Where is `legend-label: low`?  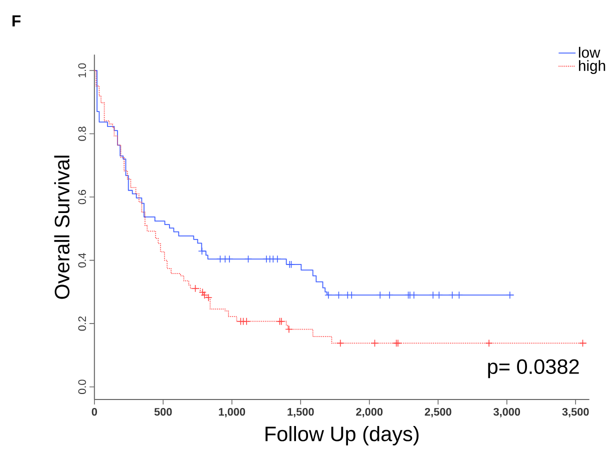
legend-label: low is located at coordinates (589, 52).